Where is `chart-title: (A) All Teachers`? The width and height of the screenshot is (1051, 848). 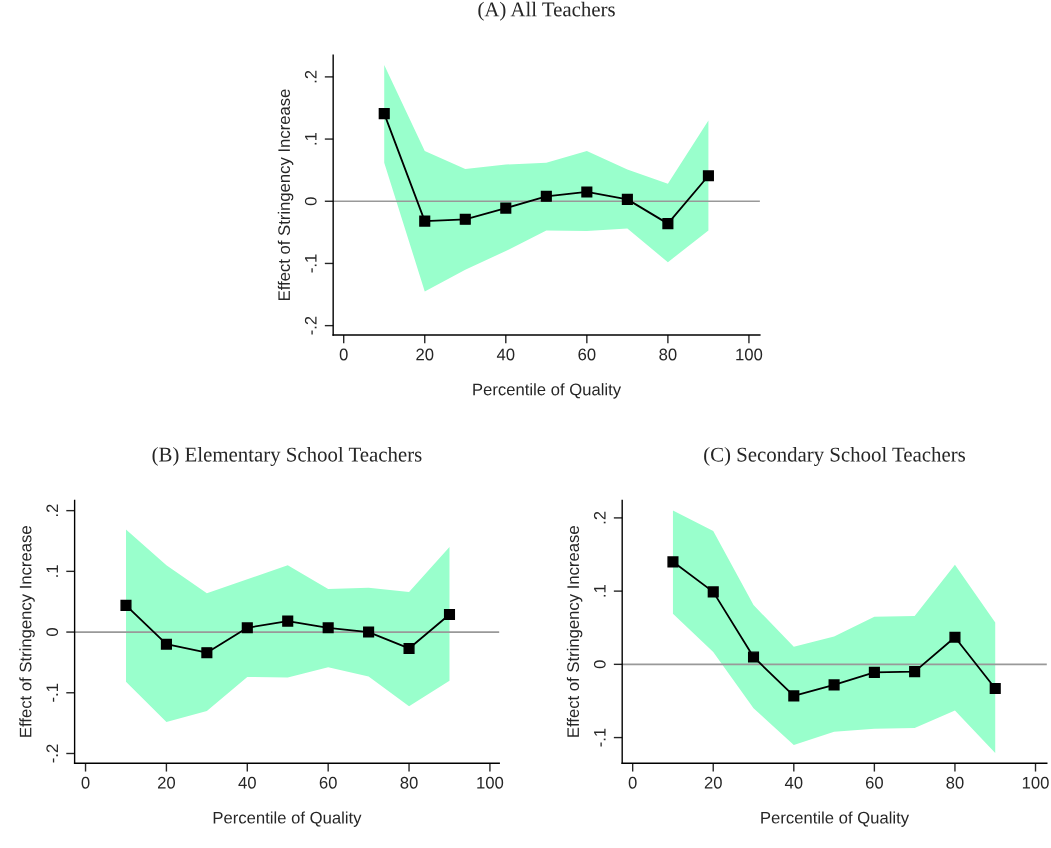
chart-title: (A) All Teachers is located at coordinates (546, 11).